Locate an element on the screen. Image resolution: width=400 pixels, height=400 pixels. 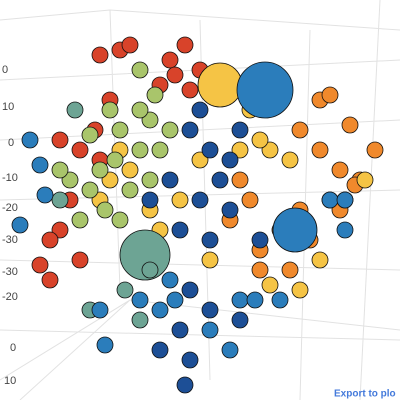
axis-labels: 0 10 0 -10 -20 -30 -30 -20 0 10 is located at coordinates (10, 225).